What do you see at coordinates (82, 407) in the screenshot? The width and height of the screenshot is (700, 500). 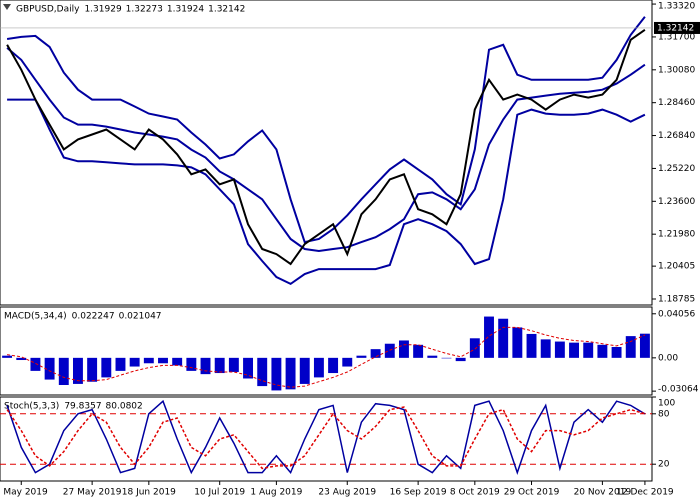 I see `readout: 79.8357` at bounding box center [82, 407].